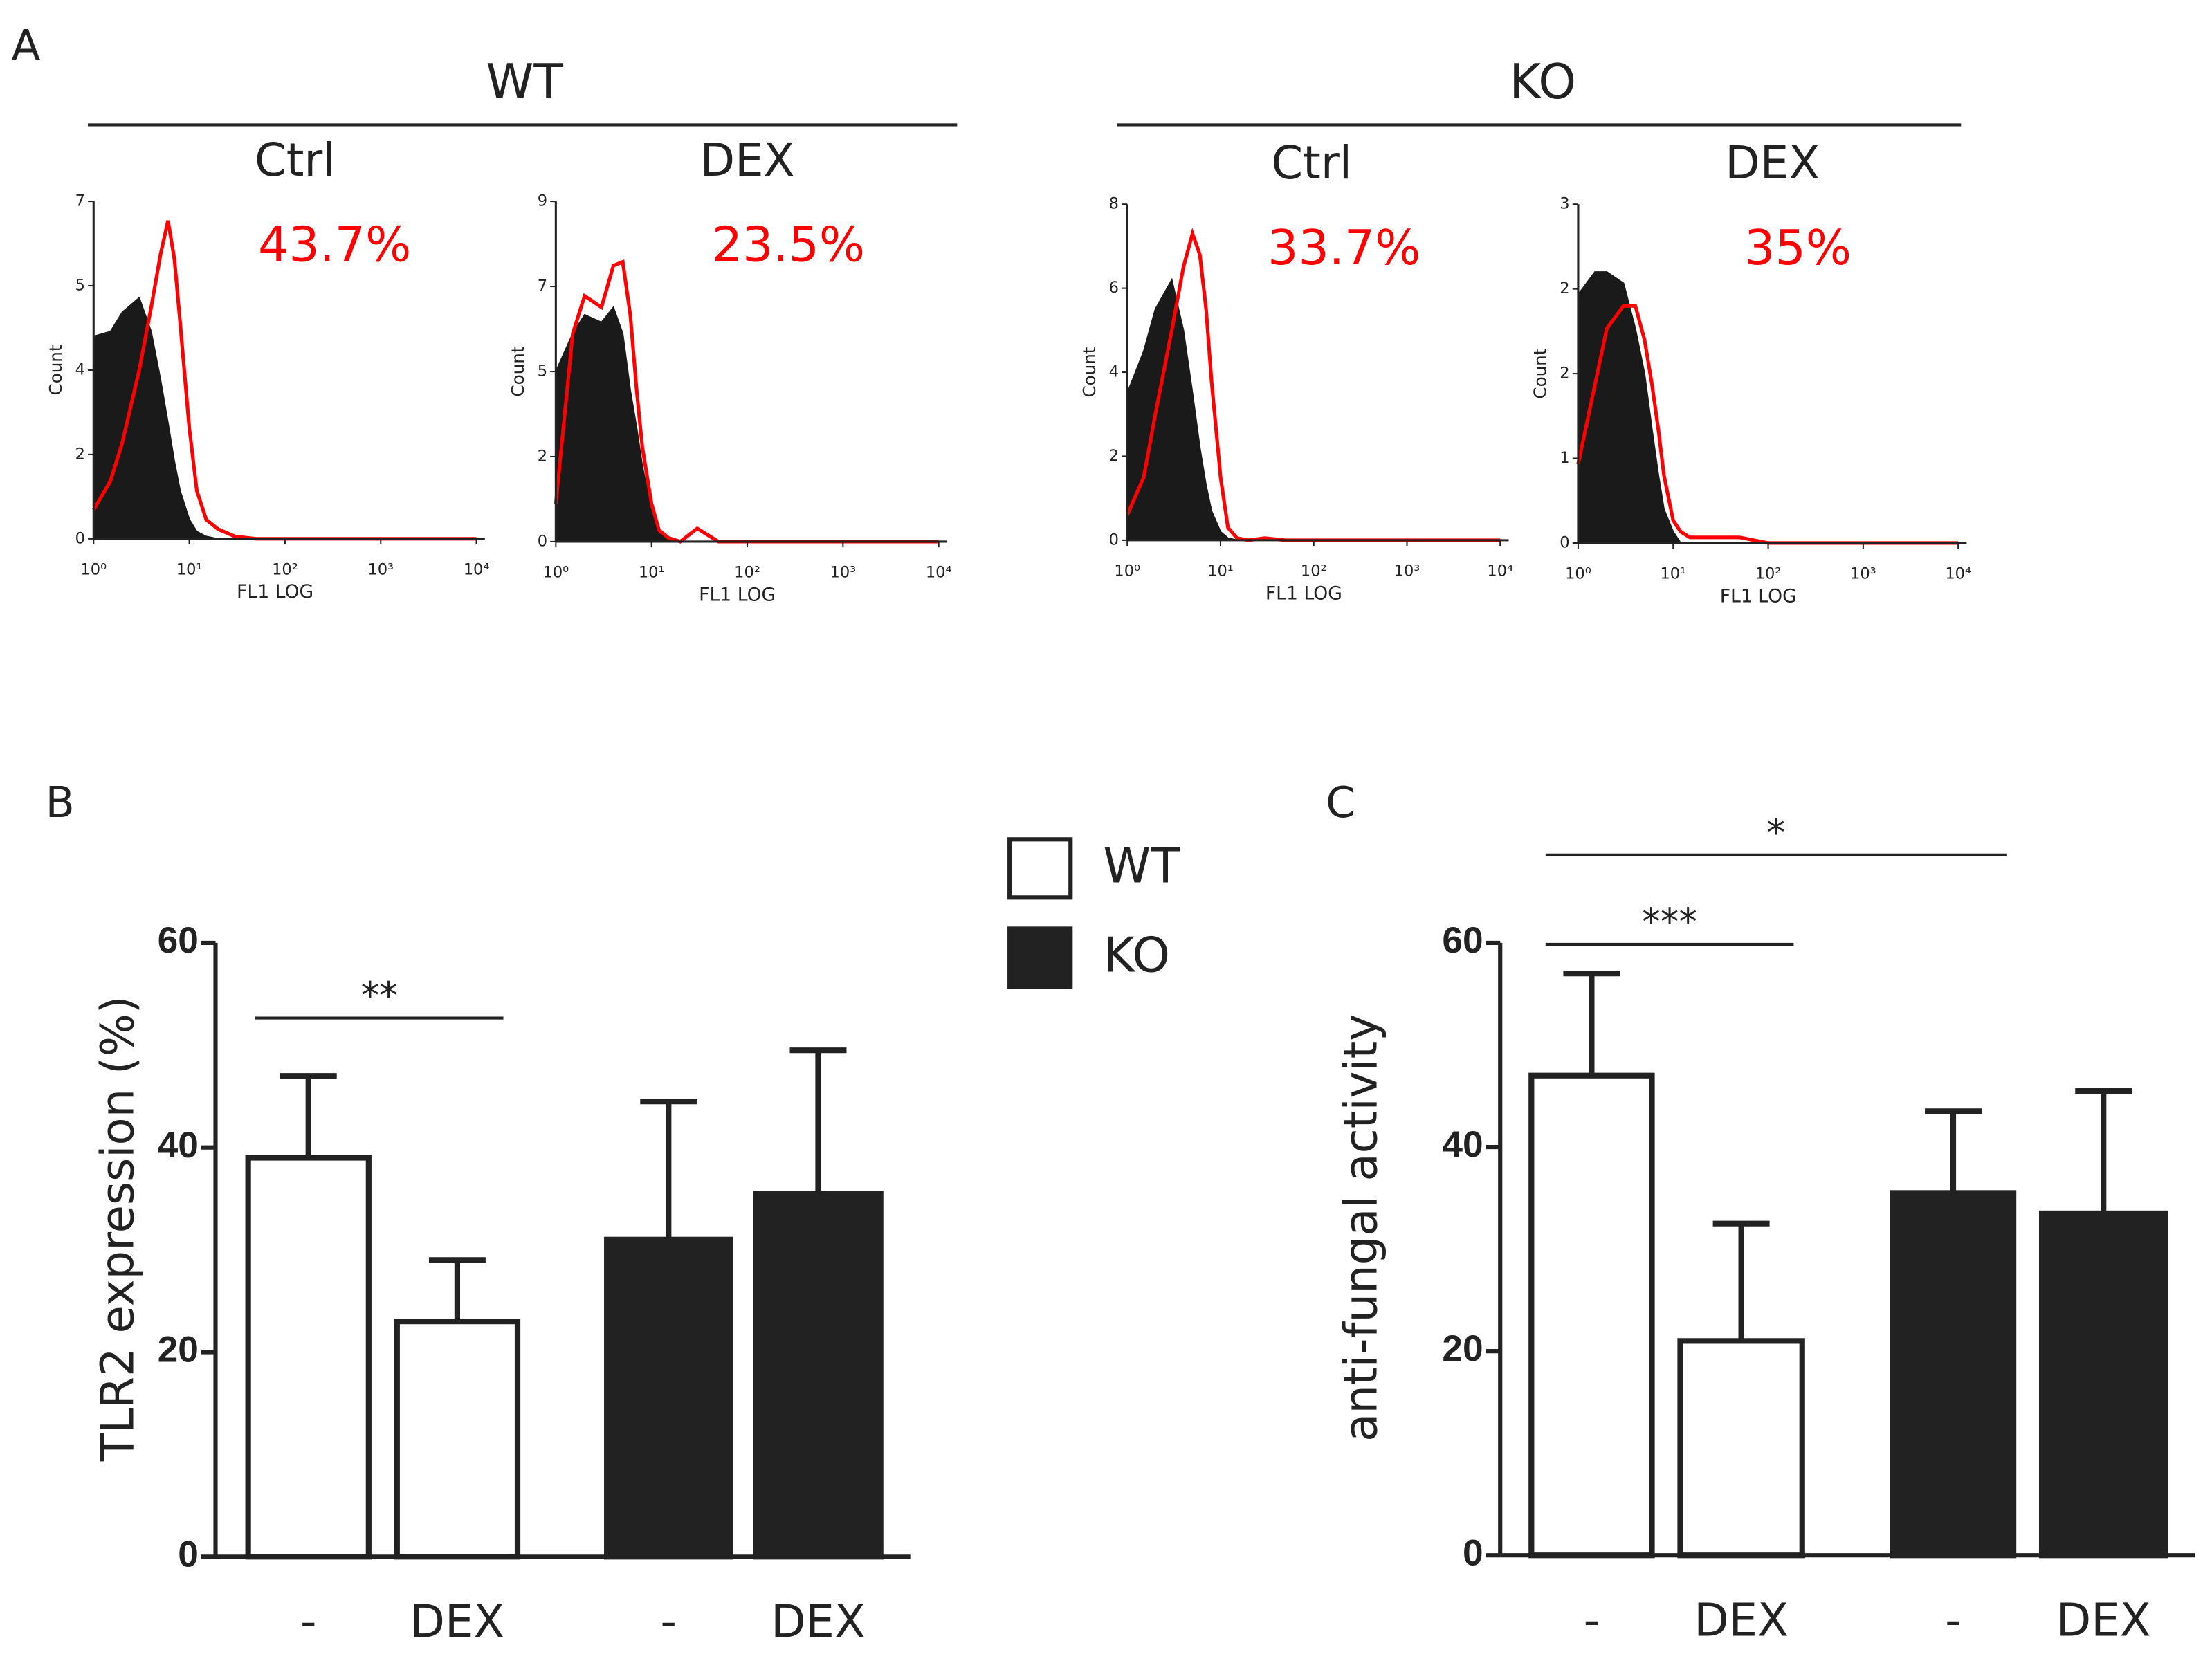 The width and height of the screenshot is (2212, 1661). What do you see at coordinates (1564, 204) in the screenshot?
I see `y-tick-label: 3` at bounding box center [1564, 204].